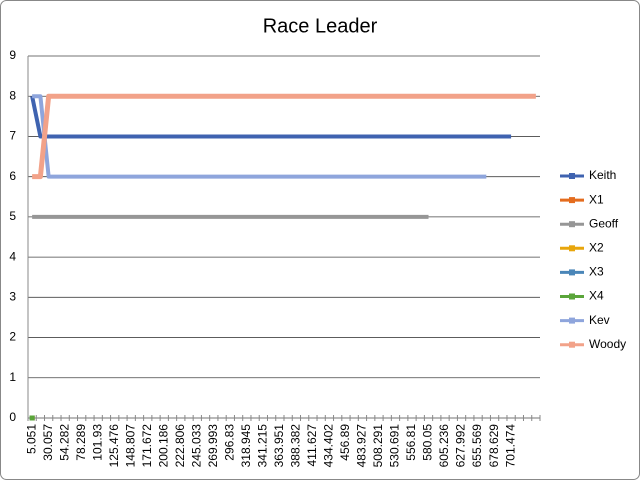 This screenshot has width=640, height=485. What do you see at coordinates (147, 446) in the screenshot?
I see `x-tick-label: 171.672` at bounding box center [147, 446].